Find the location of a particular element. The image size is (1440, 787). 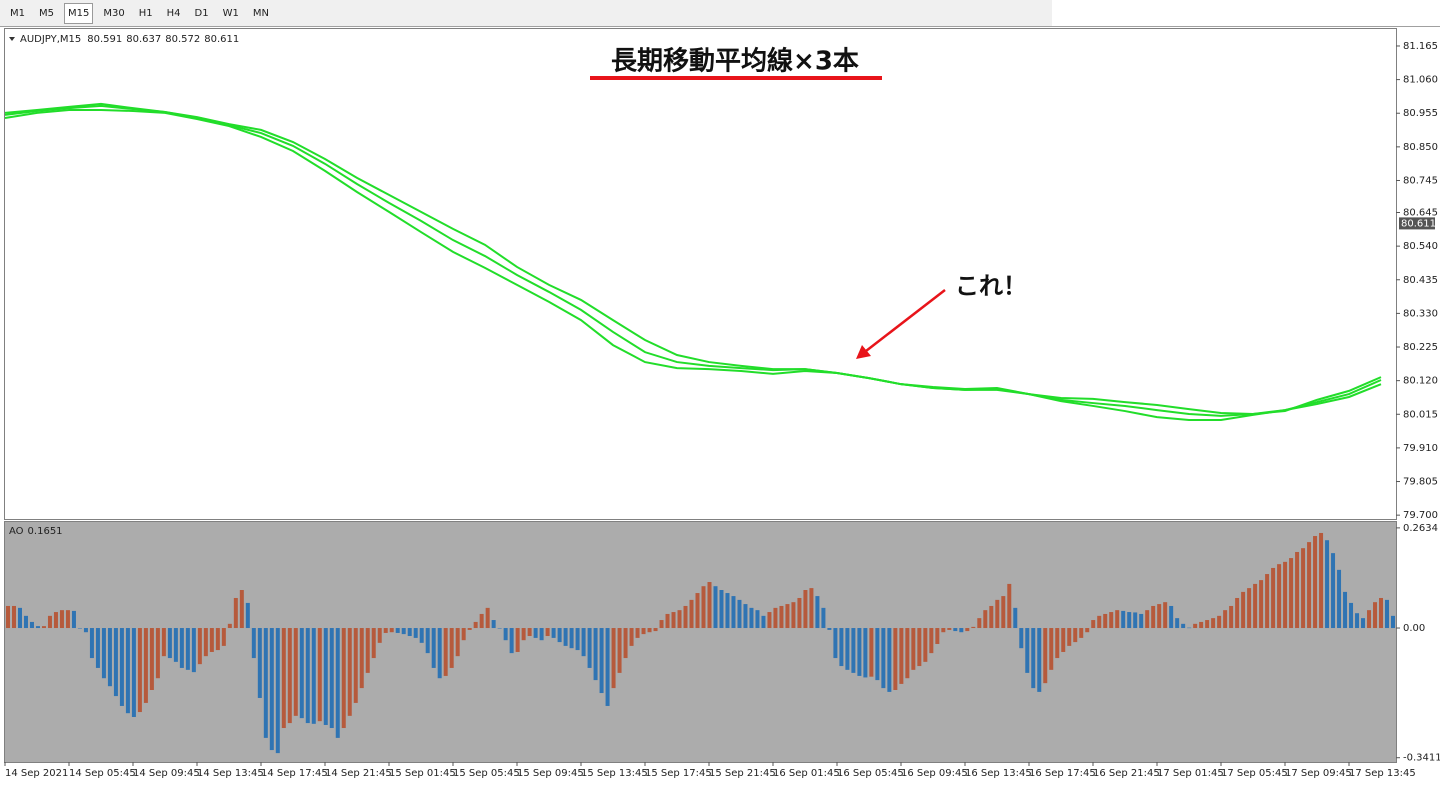

x-tick-label: 17 Sep 01:45 is located at coordinates (1190, 773).